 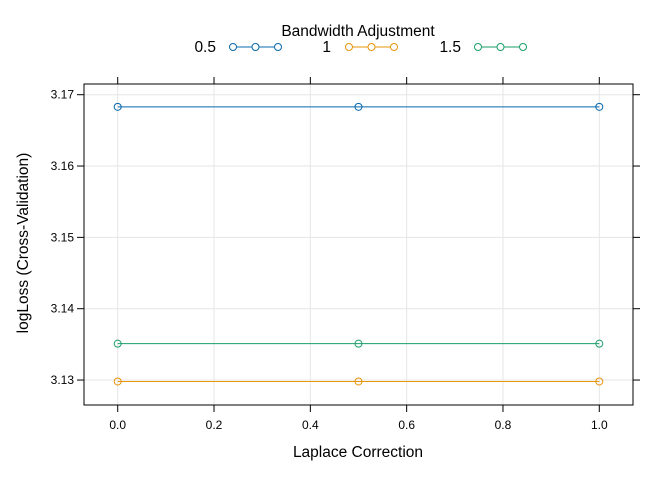 What do you see at coordinates (63, 380) in the screenshot?
I see `y-tick-label: 3.13` at bounding box center [63, 380].